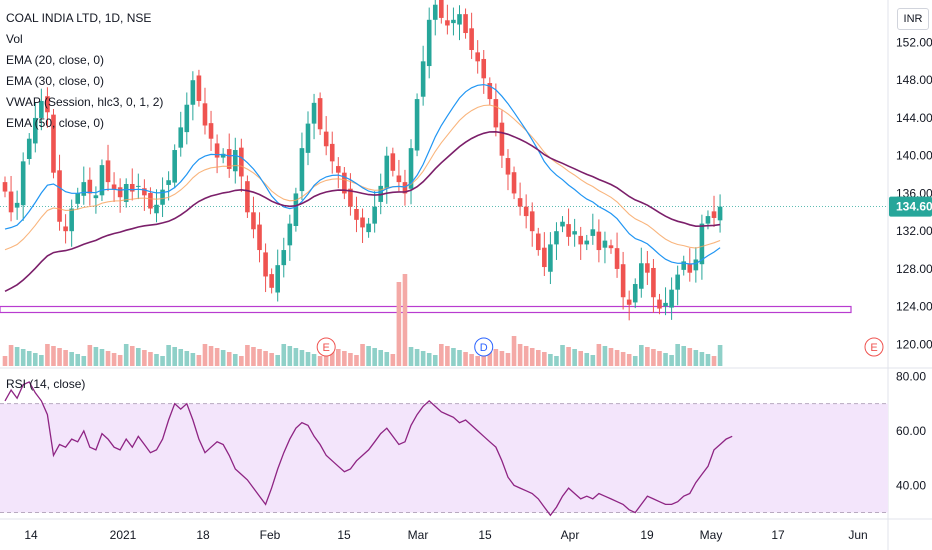 This screenshot has height=550, width=932. Describe the element at coordinates (270, 535) in the screenshot. I see `time-tick-label: Feb` at that location.